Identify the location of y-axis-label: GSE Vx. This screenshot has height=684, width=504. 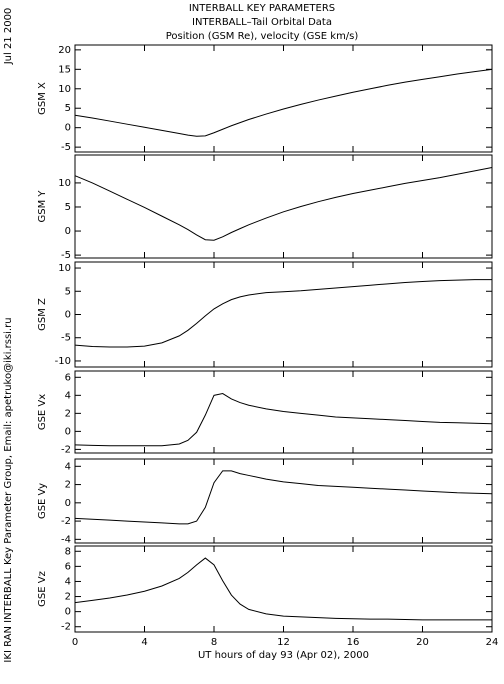
(42, 412).